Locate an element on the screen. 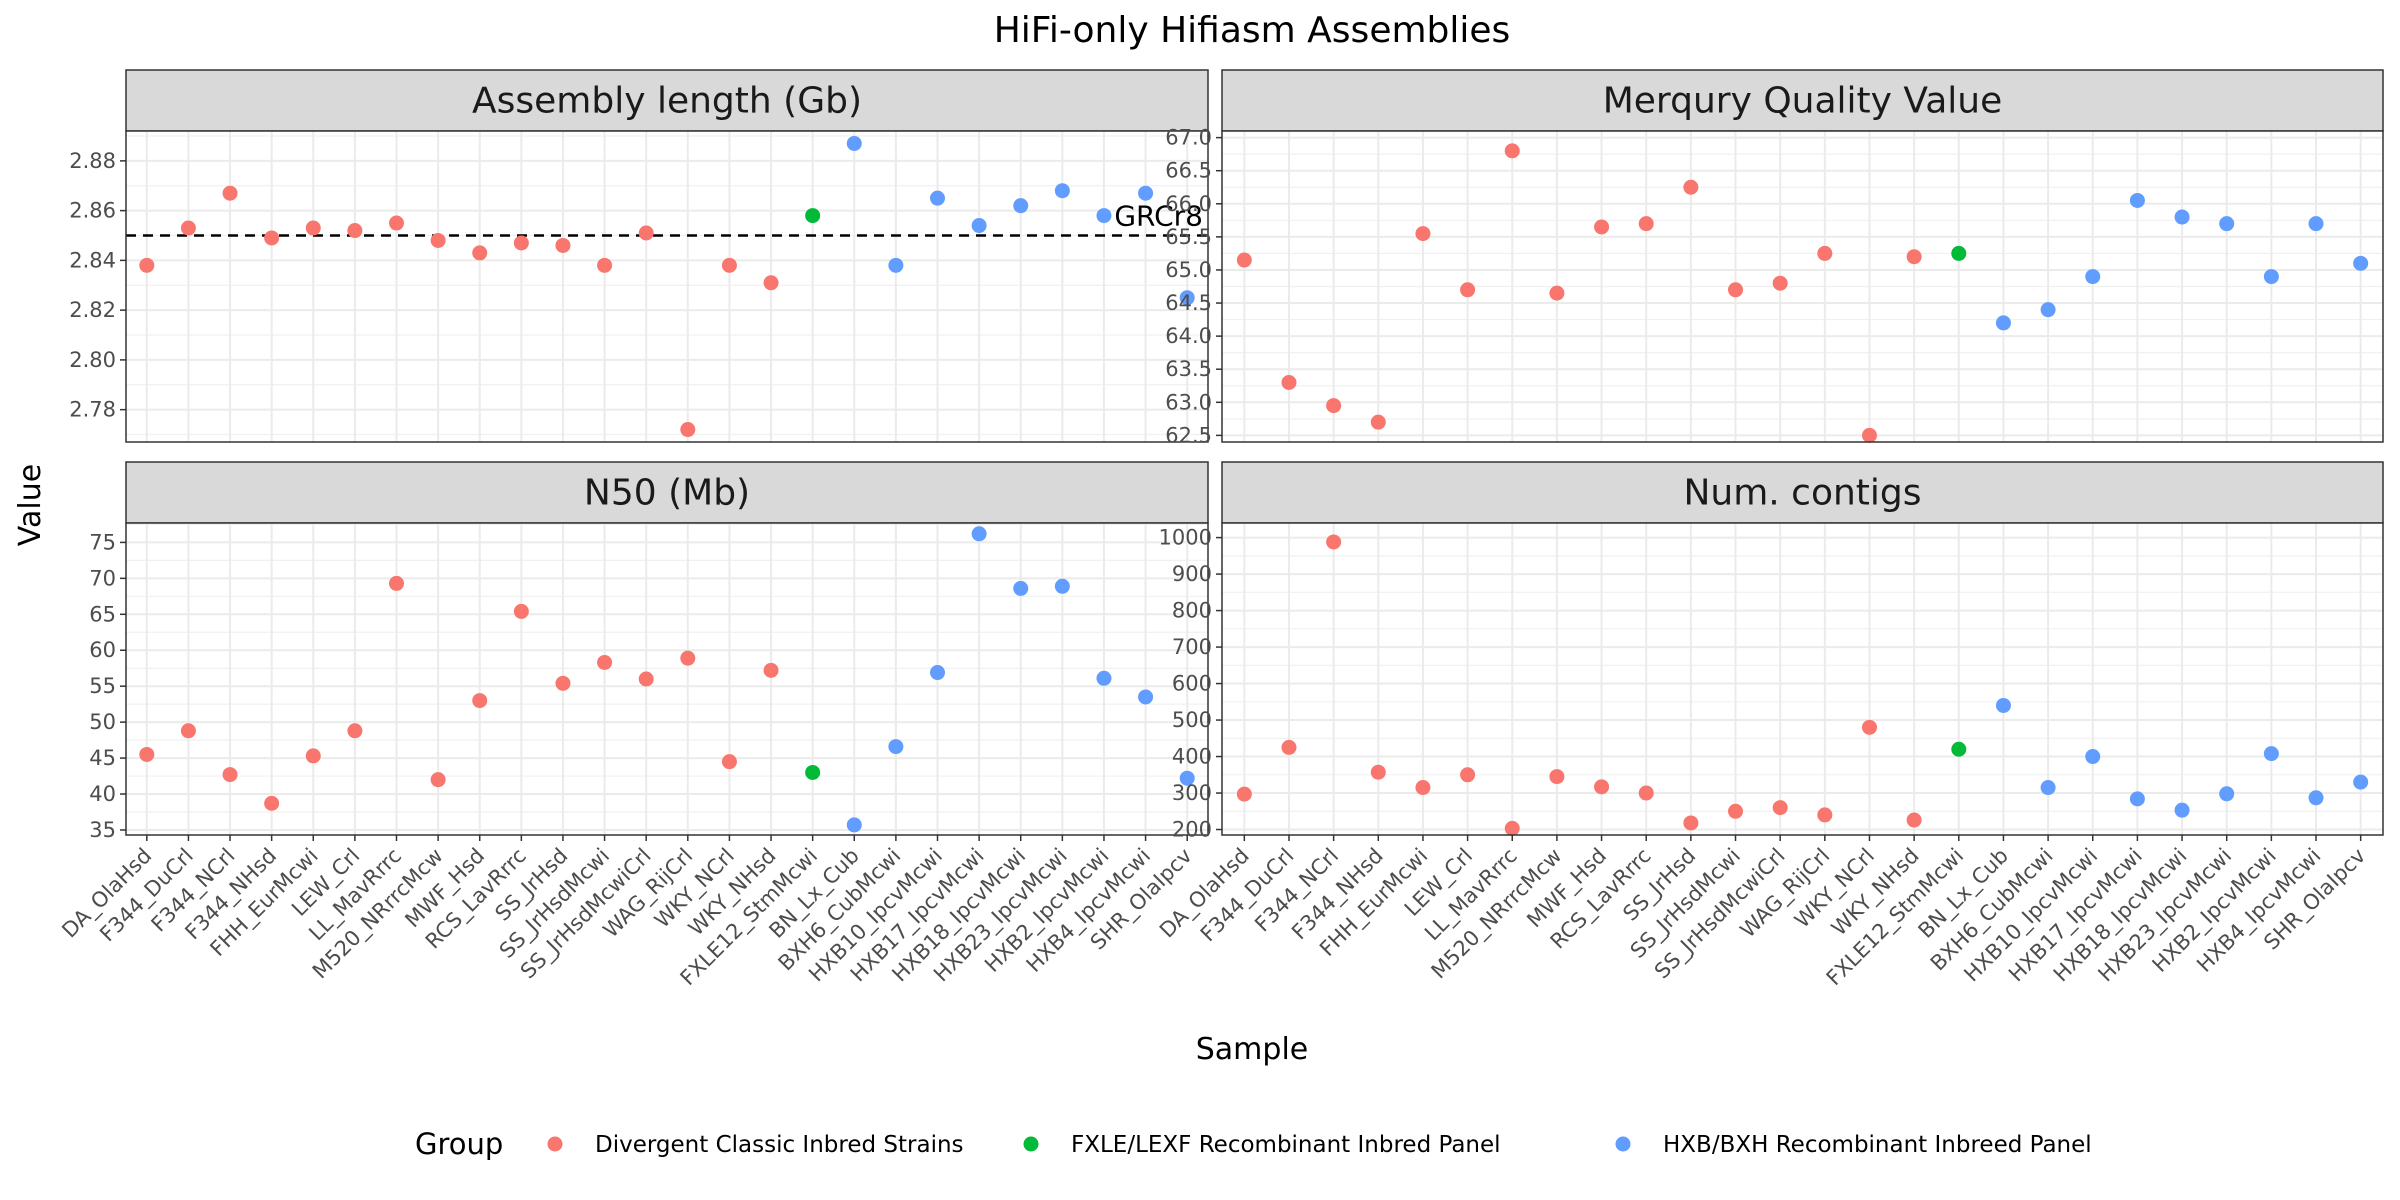  chart-title: HiFi-only Hifiasm Assemblies is located at coordinates (1252, 30).